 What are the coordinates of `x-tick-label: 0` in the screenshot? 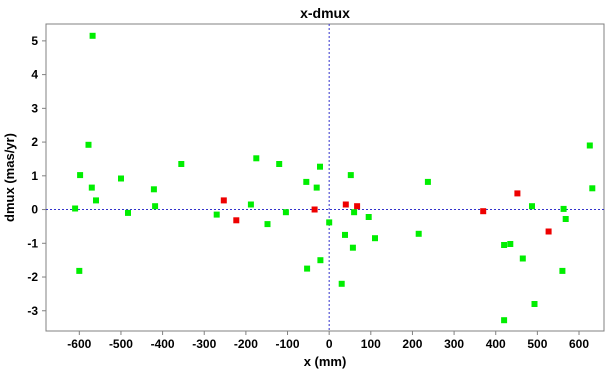 It's located at (329, 344).